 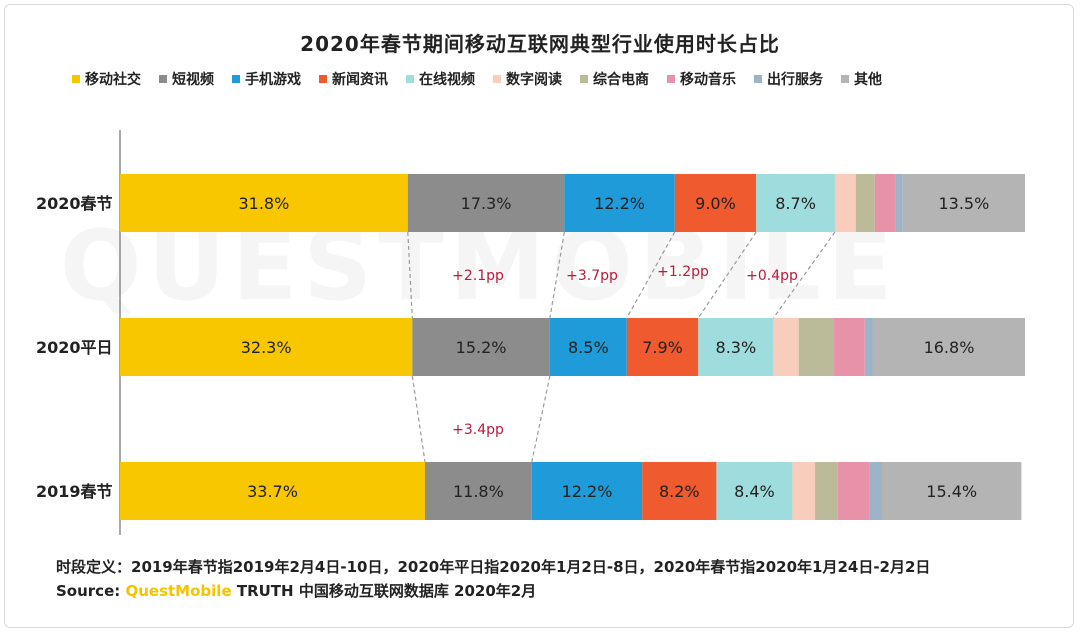 I want to click on annotation-label: +3.7pp, so click(x=592, y=276).